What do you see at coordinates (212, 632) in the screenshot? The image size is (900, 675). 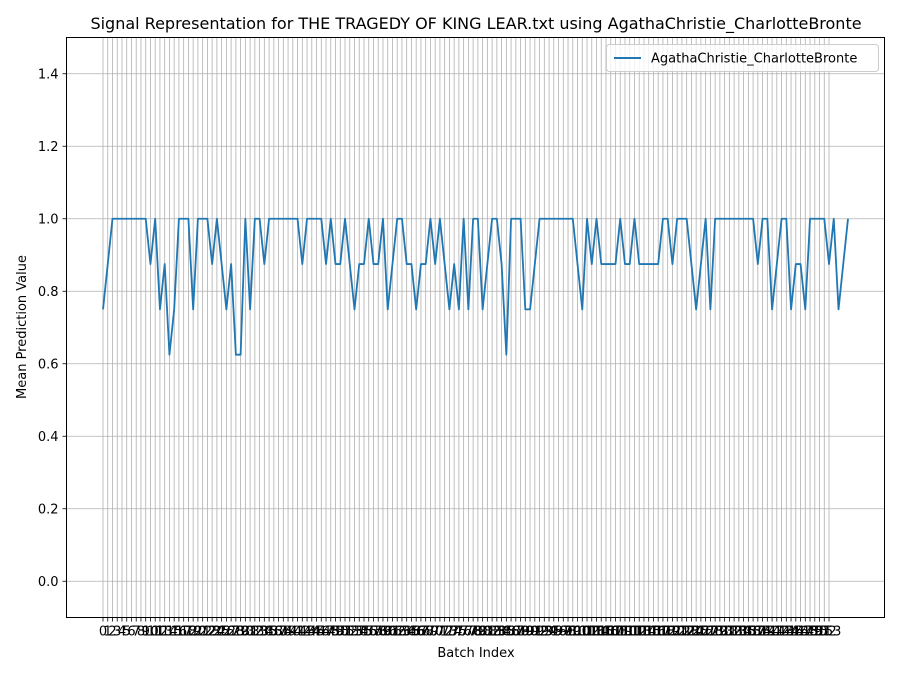 I see `x-tick-label: 23` at bounding box center [212, 632].